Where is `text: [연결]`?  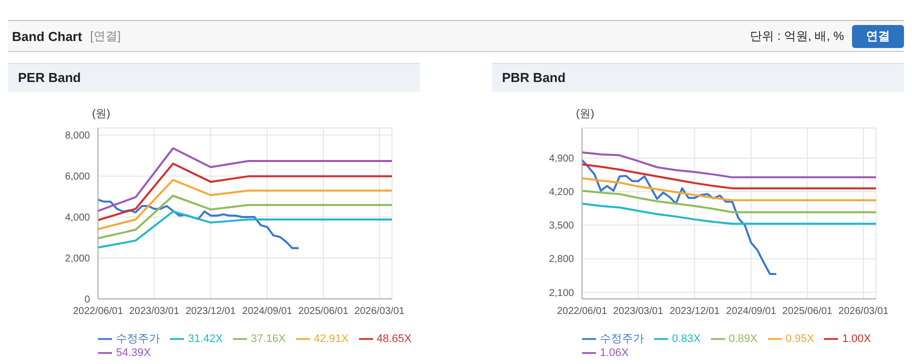
text: [연결] is located at coordinates (105, 36).